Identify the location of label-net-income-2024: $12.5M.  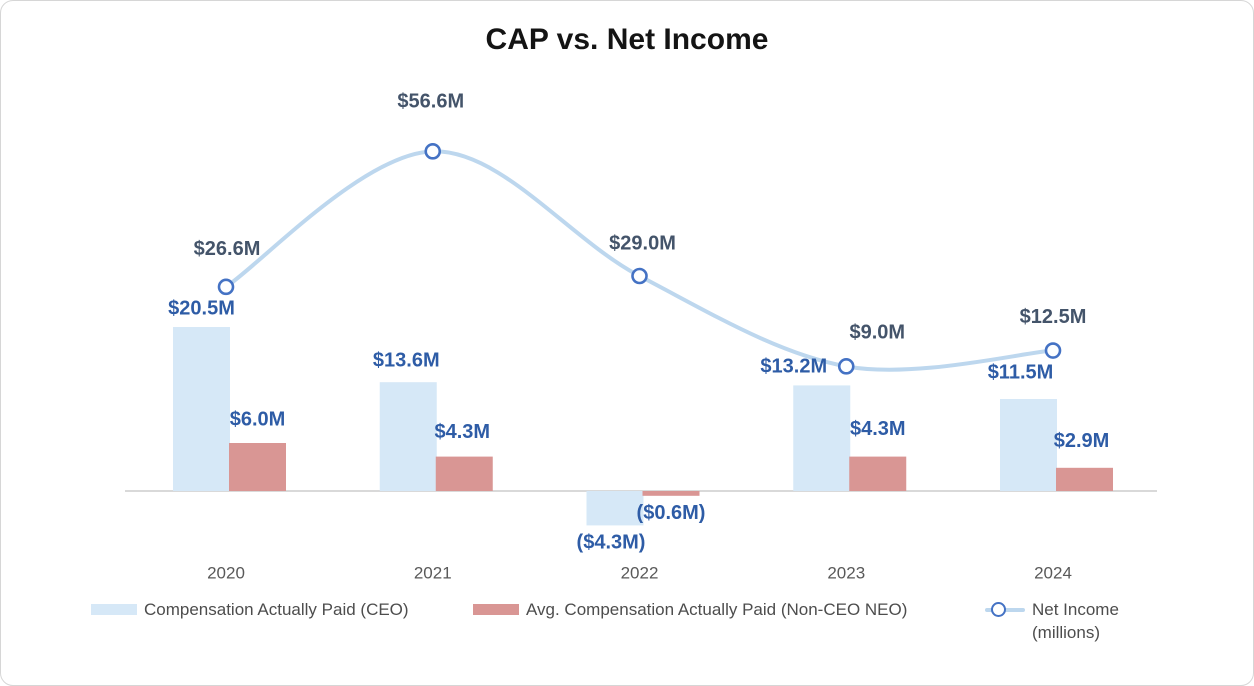
(1053, 317).